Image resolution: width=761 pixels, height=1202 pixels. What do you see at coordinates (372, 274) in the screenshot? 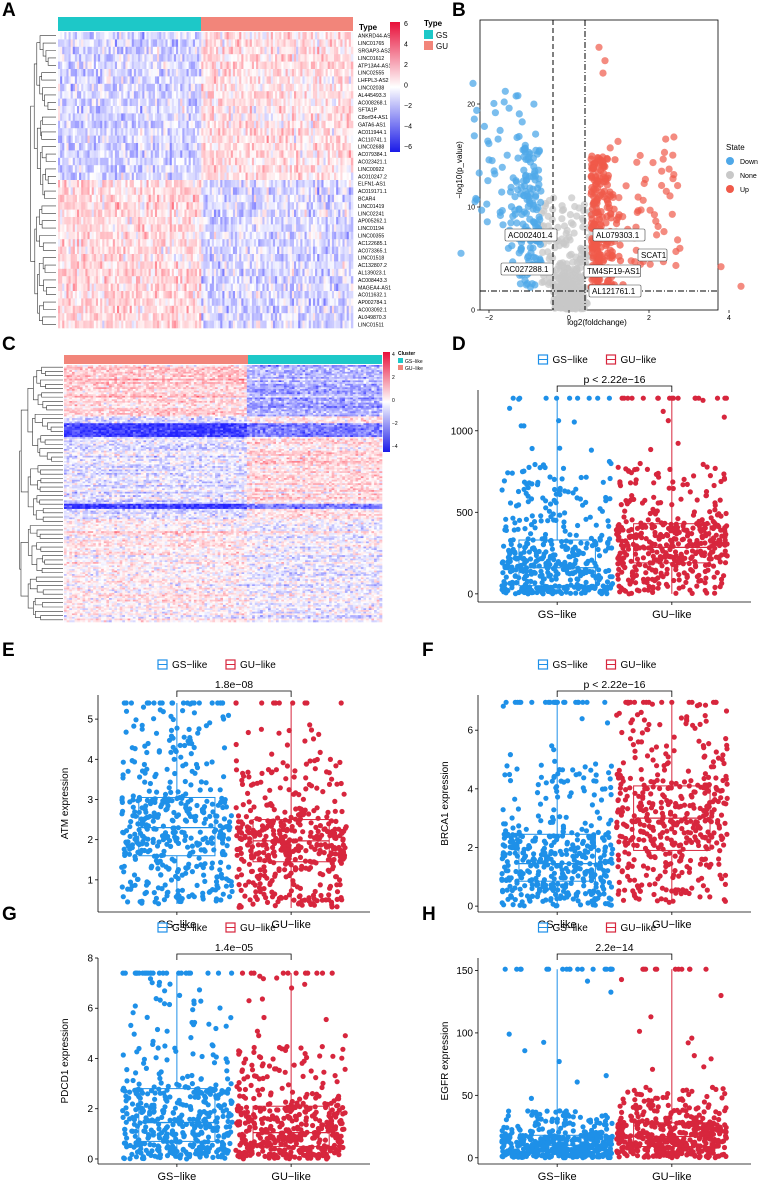
I see `gene-label: AL139023.1` at bounding box center [372, 274].